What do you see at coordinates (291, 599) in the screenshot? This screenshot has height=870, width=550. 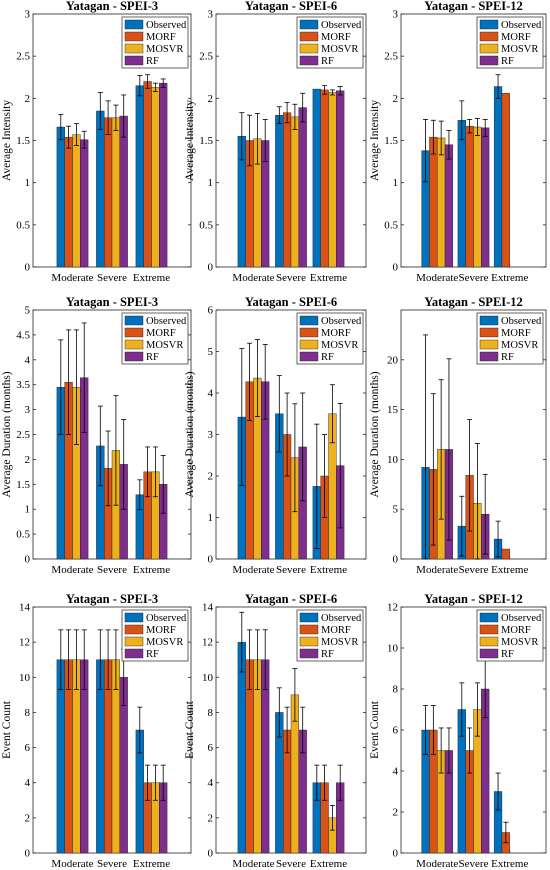 I see `chart-title: Yatagan - SPEI-6` at bounding box center [291, 599].